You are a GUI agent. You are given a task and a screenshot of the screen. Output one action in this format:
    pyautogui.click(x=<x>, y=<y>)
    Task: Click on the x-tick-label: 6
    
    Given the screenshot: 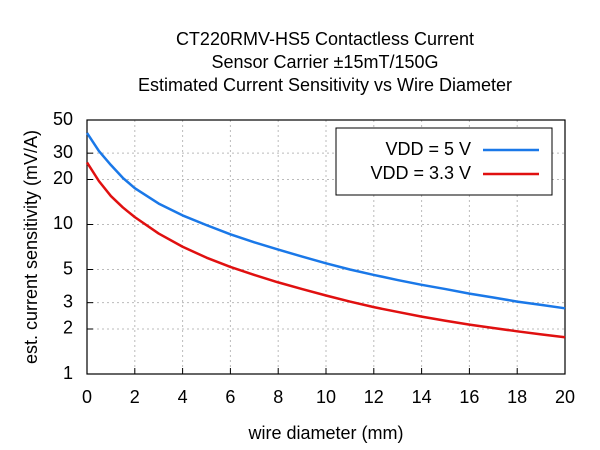 What is the action you would take?
    pyautogui.click(x=230, y=397)
    